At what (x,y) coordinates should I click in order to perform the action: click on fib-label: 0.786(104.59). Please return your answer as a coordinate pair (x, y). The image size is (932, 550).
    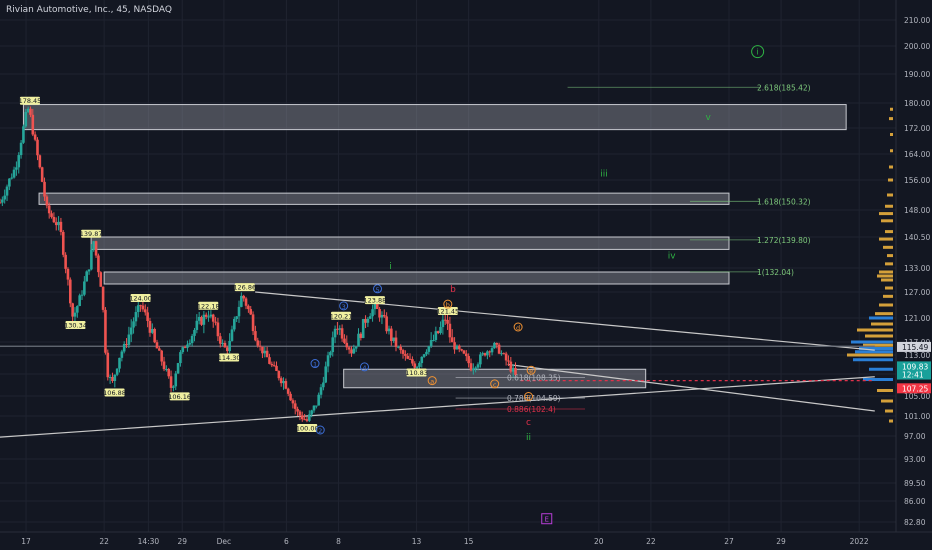
    Looking at the image, I should click on (534, 398).